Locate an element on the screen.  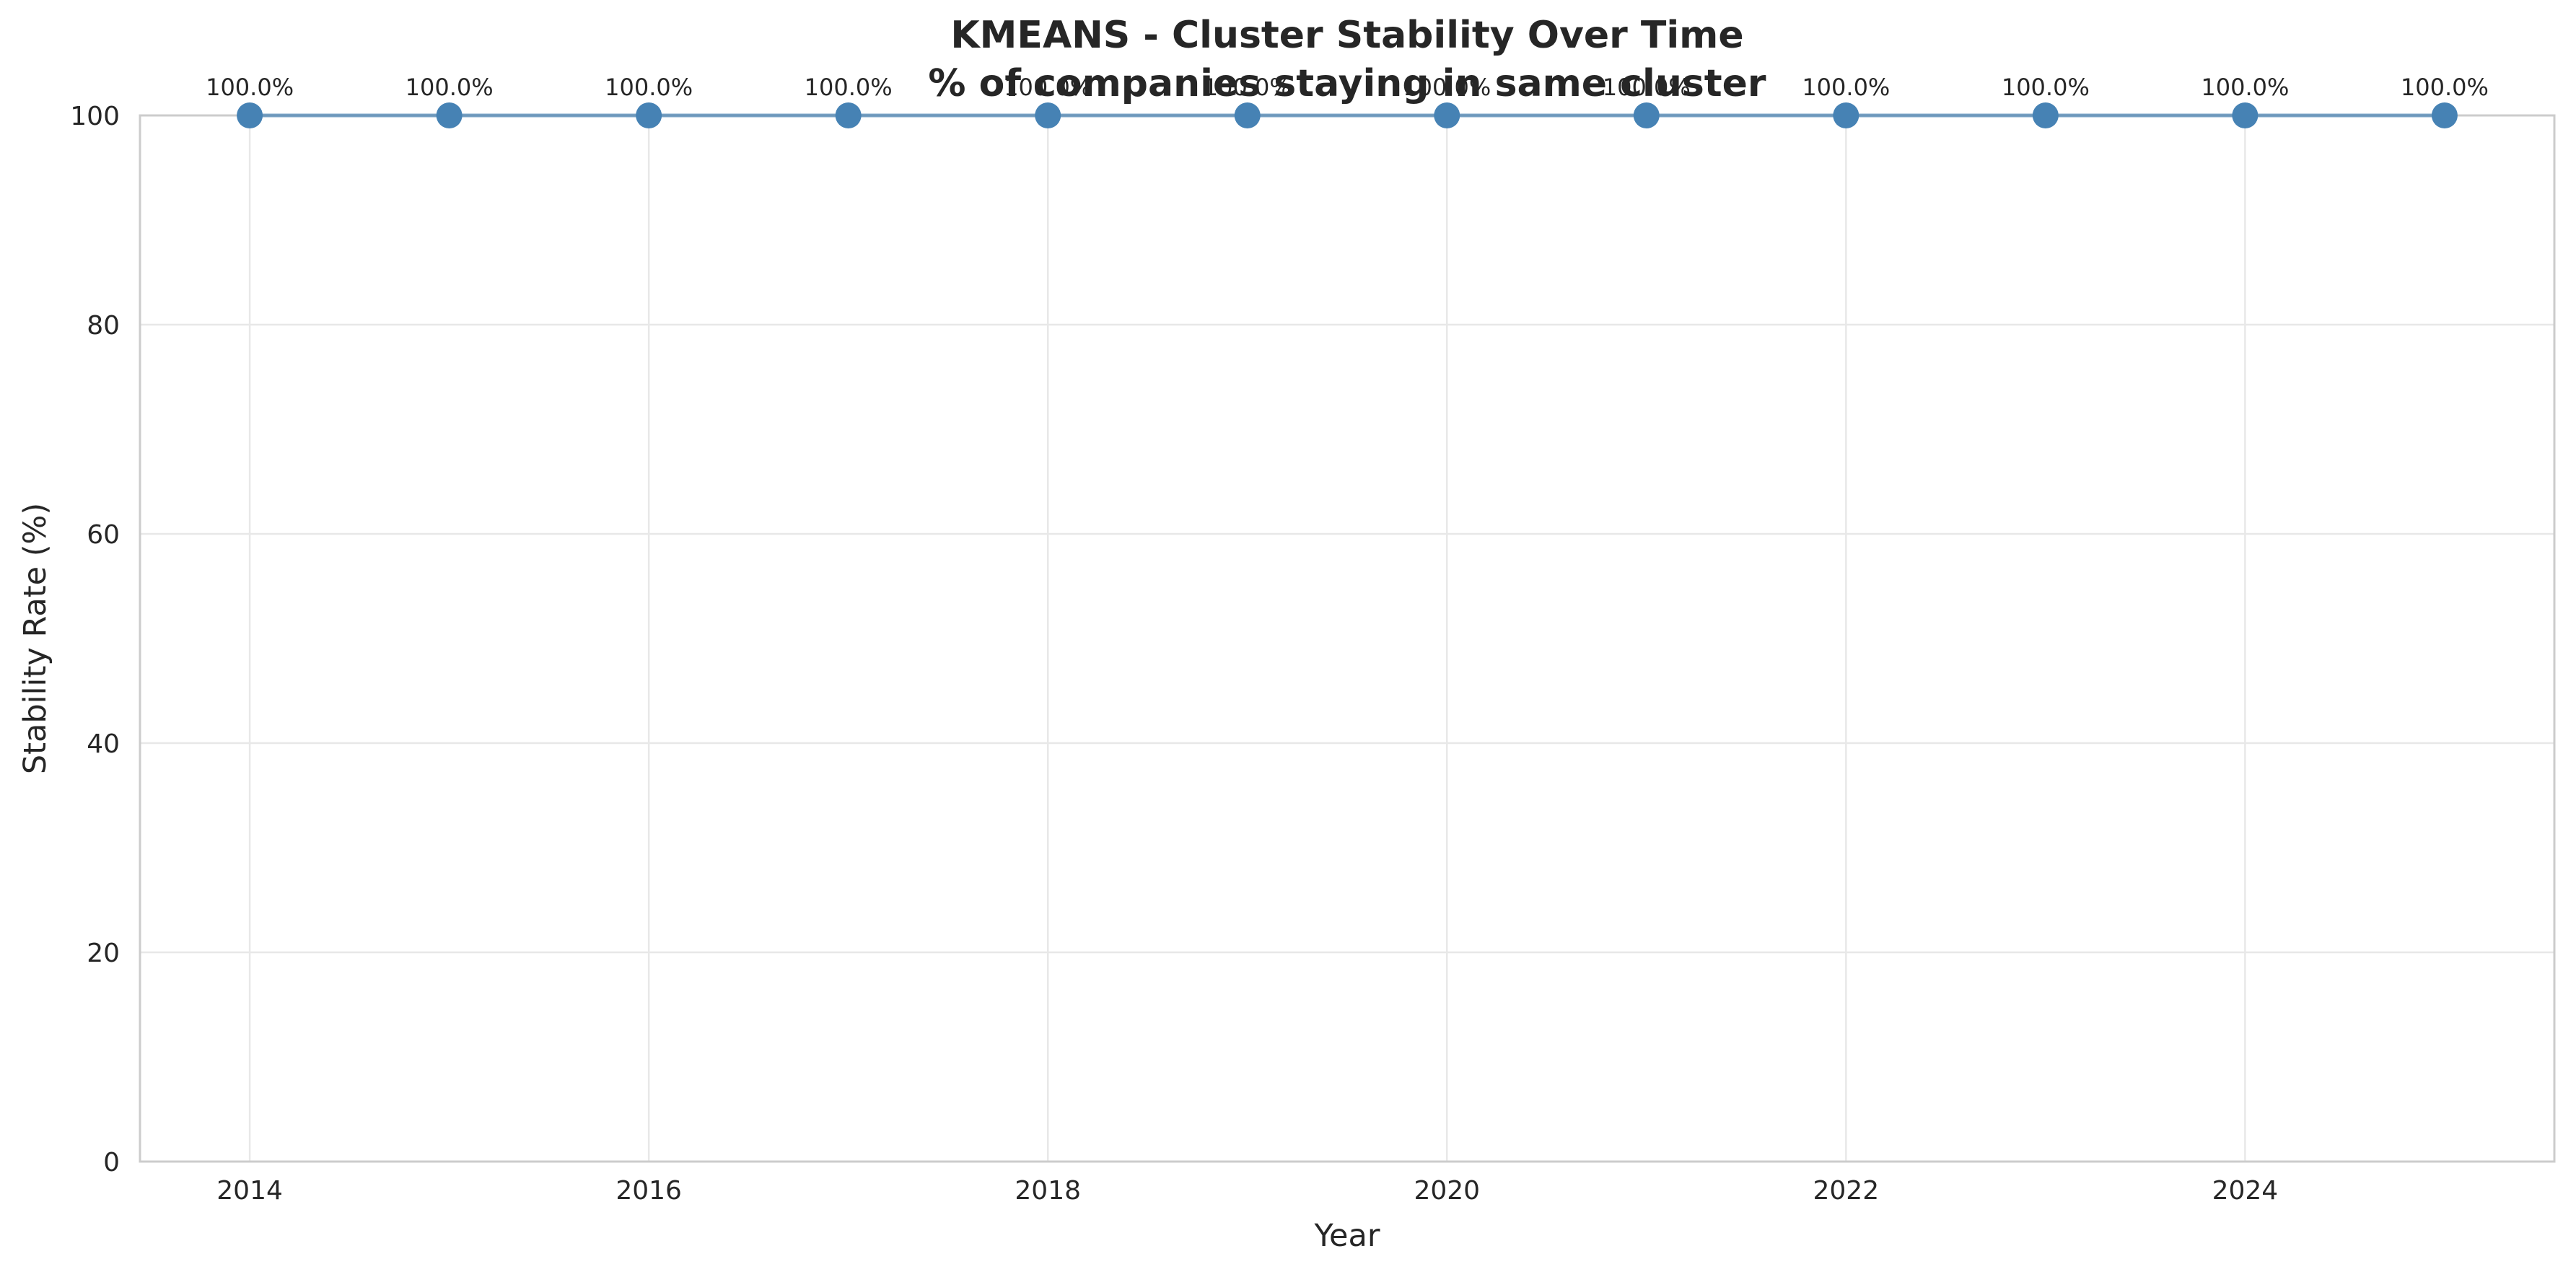
y-tick-label: 0 is located at coordinates (111, 1163).